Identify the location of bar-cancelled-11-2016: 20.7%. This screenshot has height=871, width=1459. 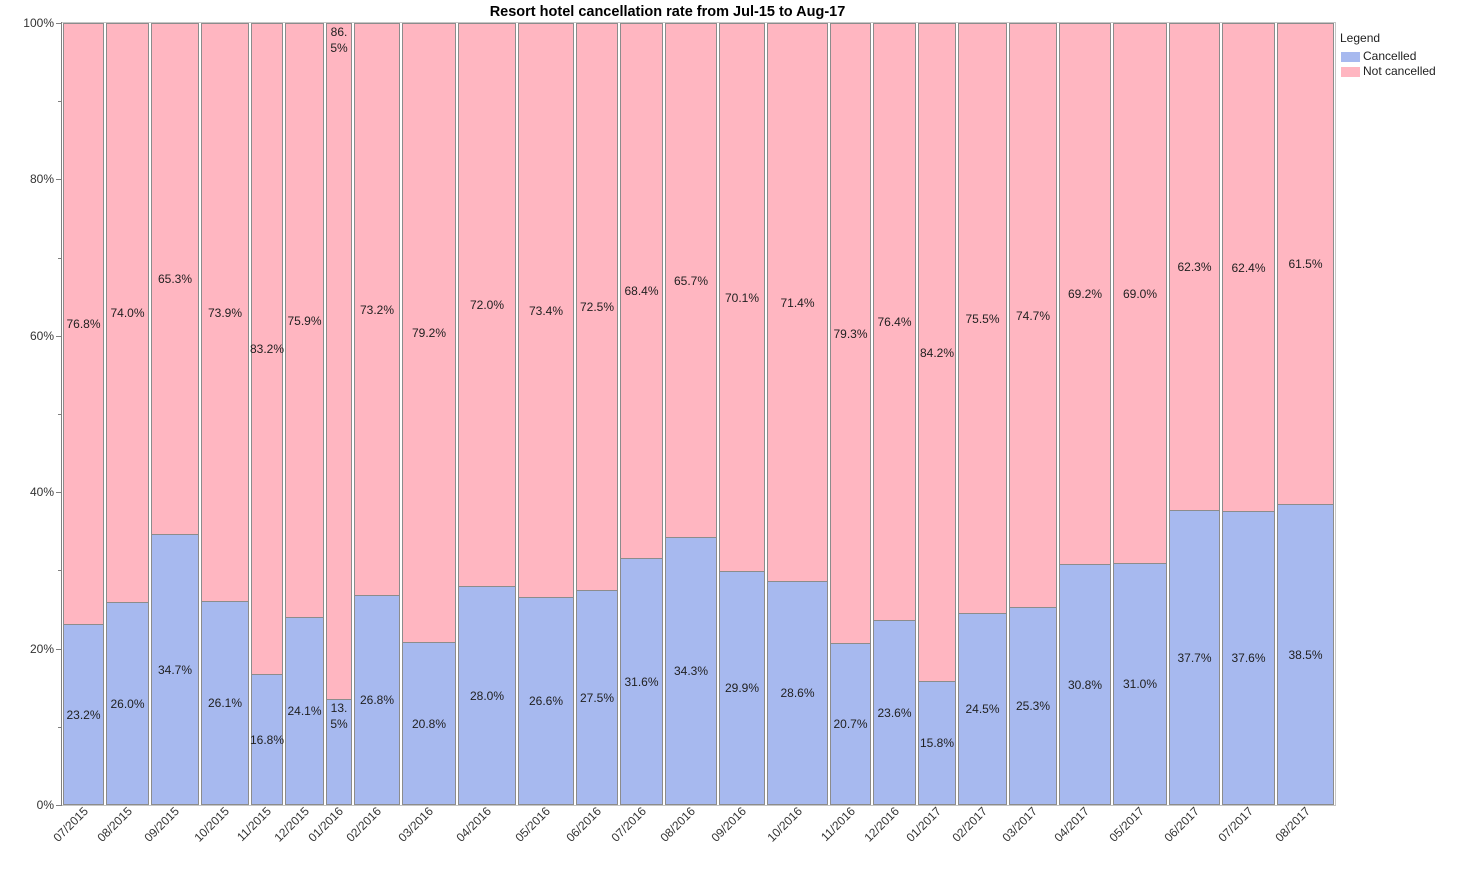
(850, 724).